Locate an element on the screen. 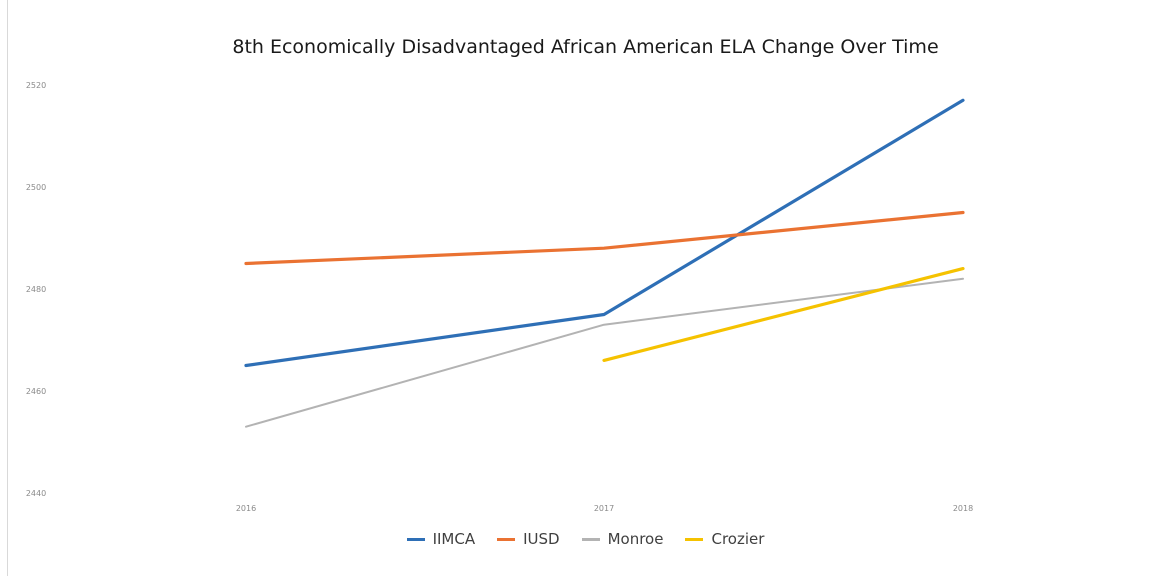  chart-legend: IIMCA IUSD Monroe Crozier is located at coordinates (585, 539).